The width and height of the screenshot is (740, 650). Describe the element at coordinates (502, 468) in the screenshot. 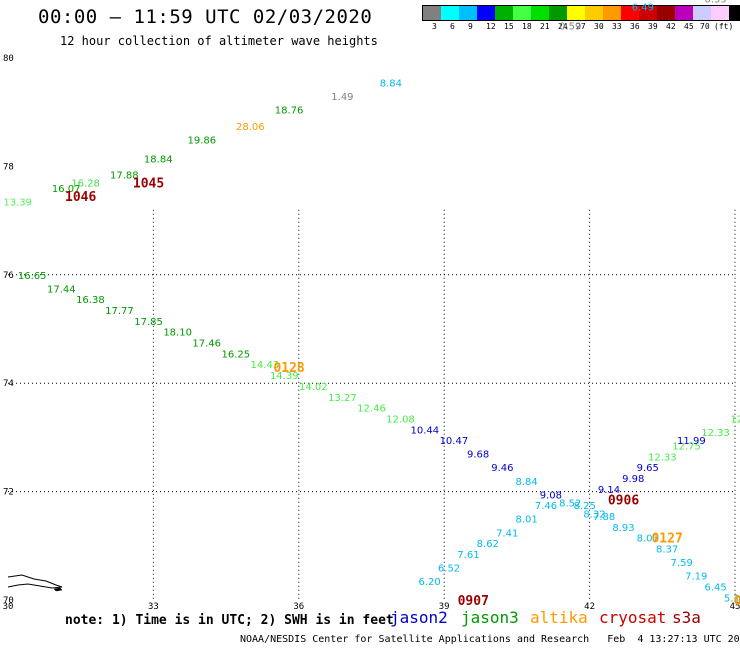

I see `data-point-label: 9.46` at that location.